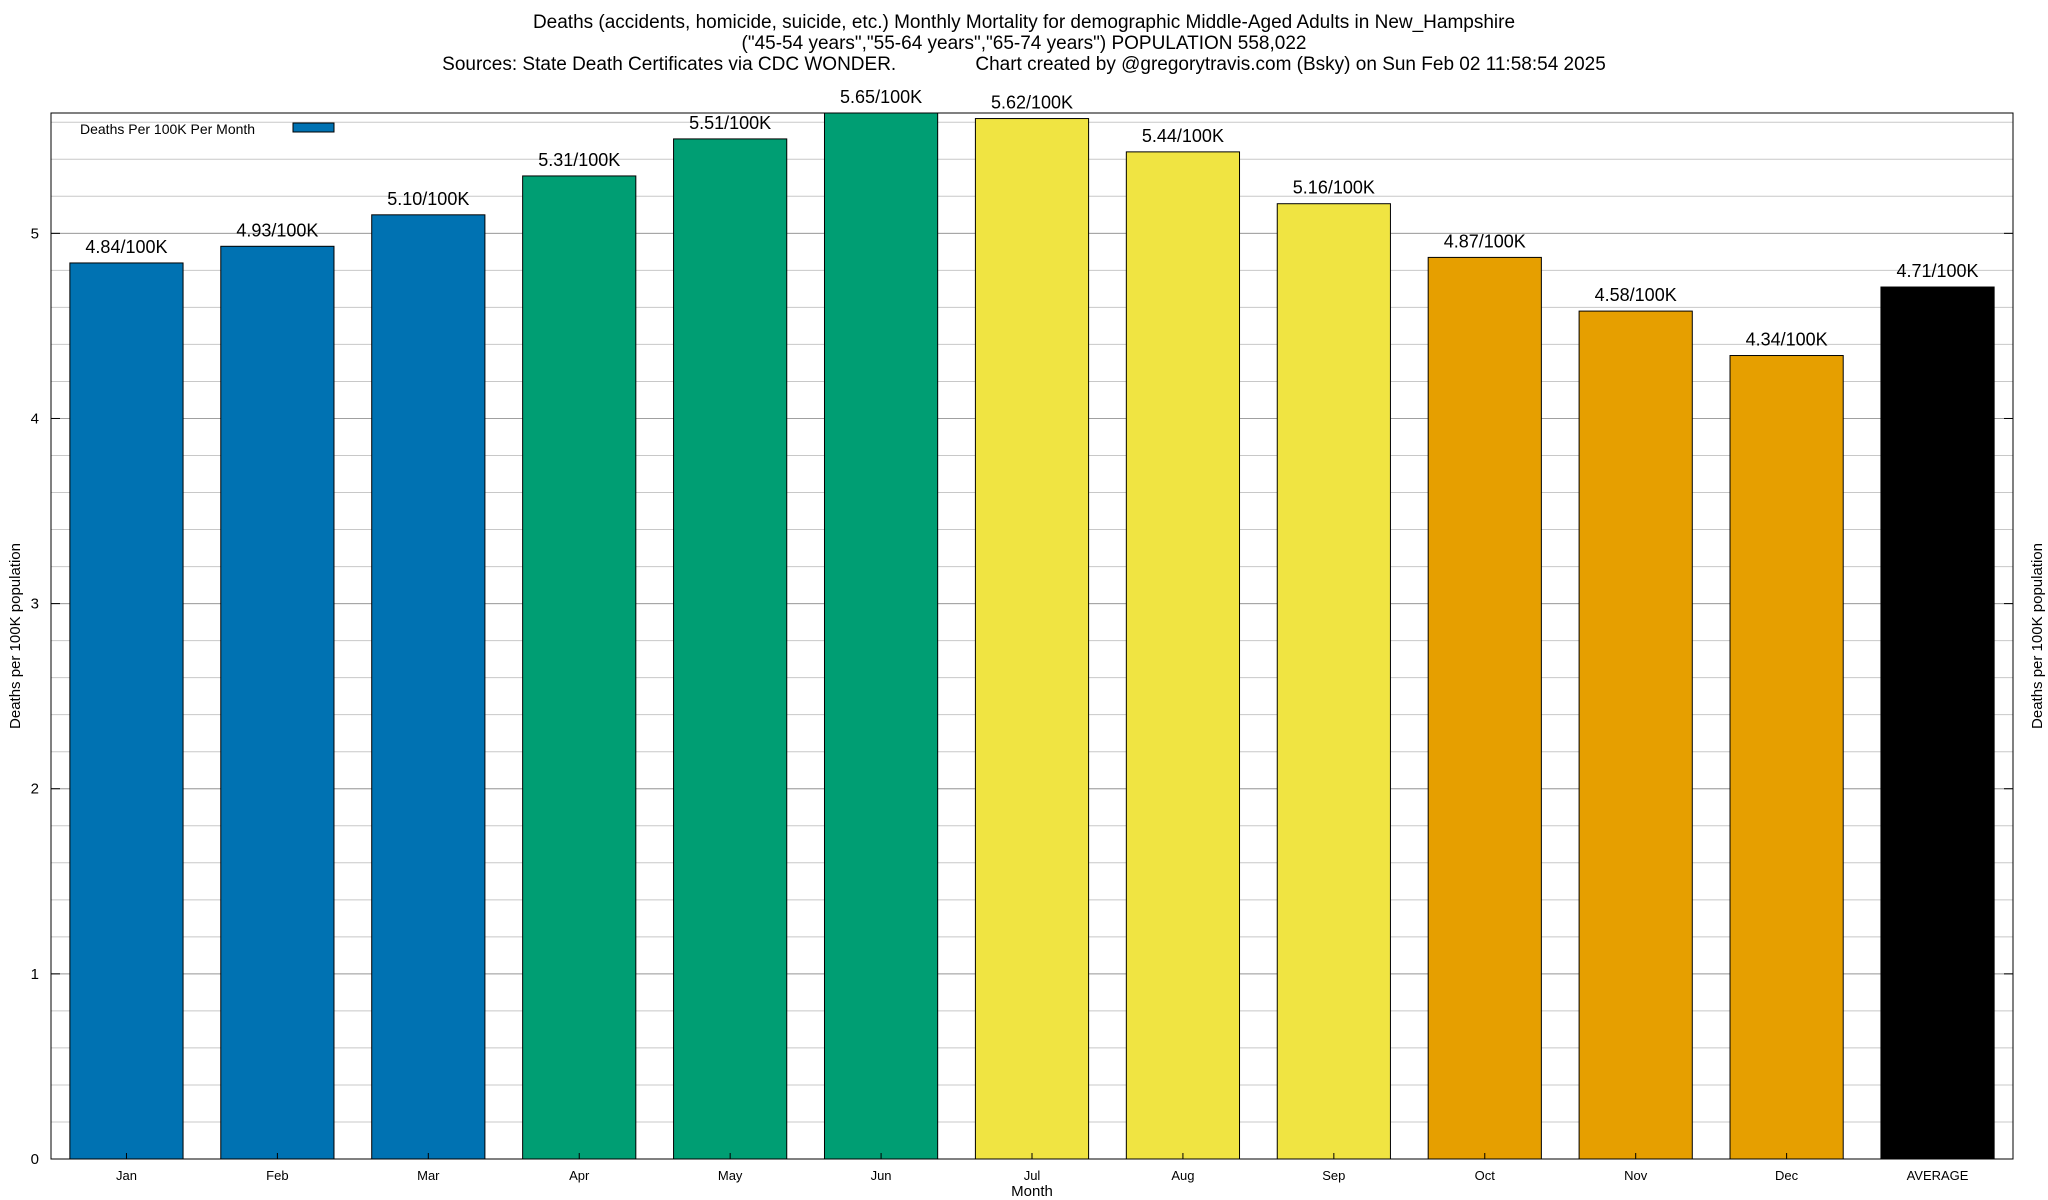 The height and width of the screenshot is (1200, 2048). What do you see at coordinates (730, 1175) in the screenshot?
I see `x-tick-label-may: May` at bounding box center [730, 1175].